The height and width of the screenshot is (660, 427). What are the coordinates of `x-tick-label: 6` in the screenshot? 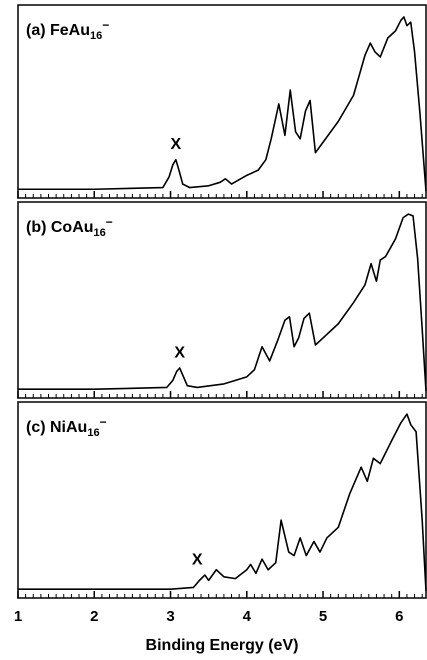 It's located at (399, 616).